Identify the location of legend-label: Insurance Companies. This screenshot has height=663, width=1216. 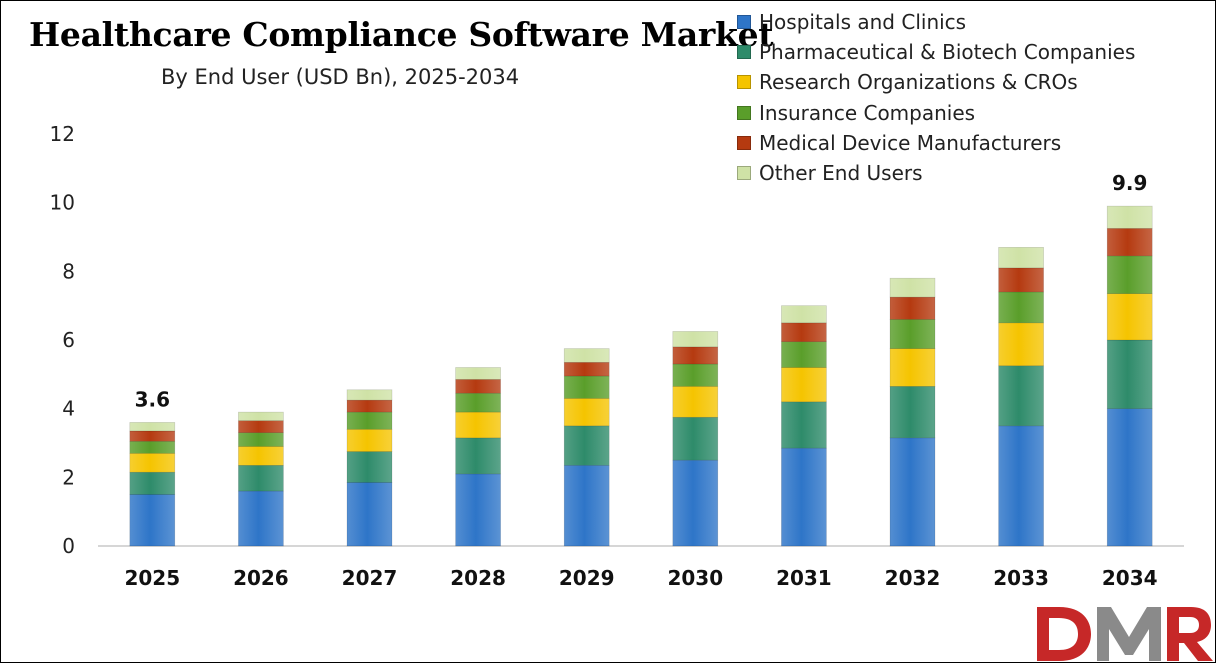
(867, 112).